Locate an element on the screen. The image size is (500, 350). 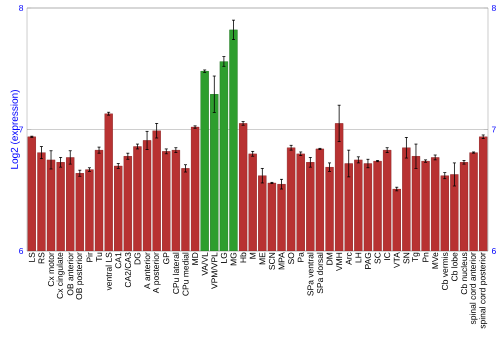
x-tick-label: spinal cord anterior is located at coordinates (474, 288).